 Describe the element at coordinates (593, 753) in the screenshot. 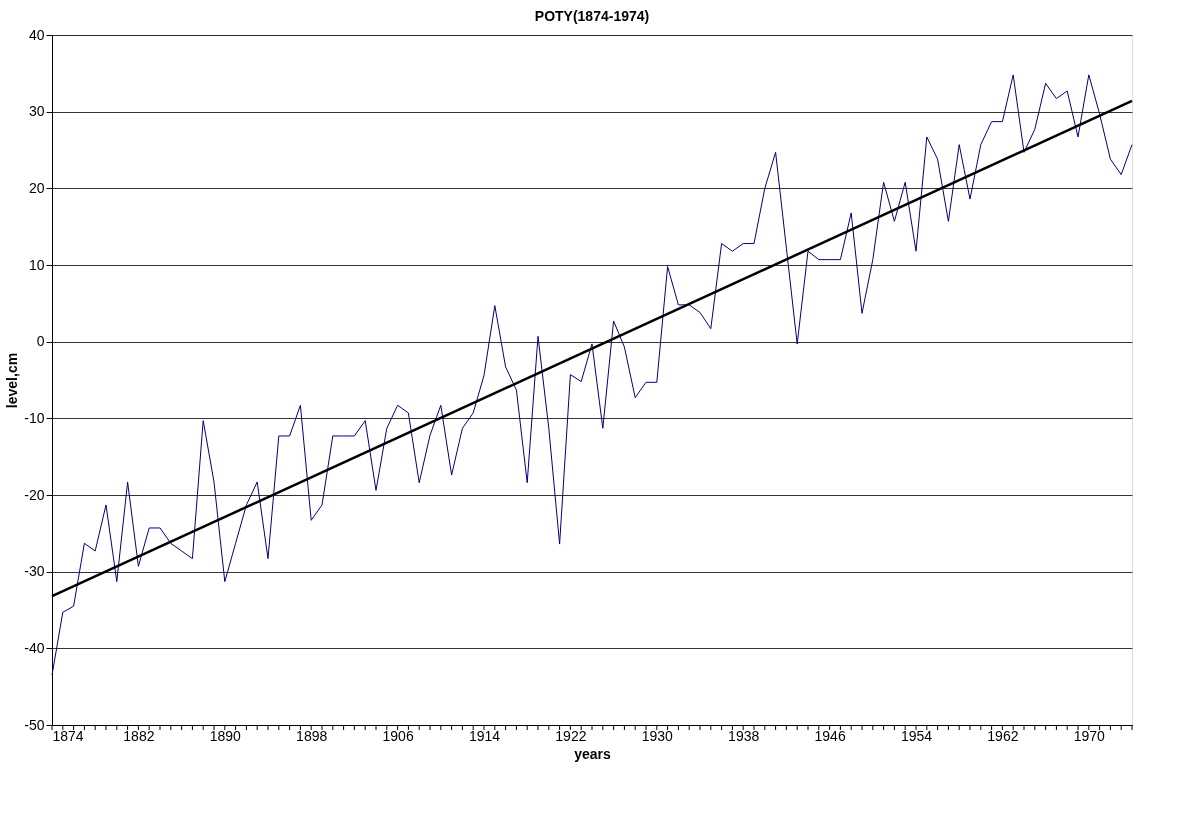

I see `x-axis-title: years` at that location.